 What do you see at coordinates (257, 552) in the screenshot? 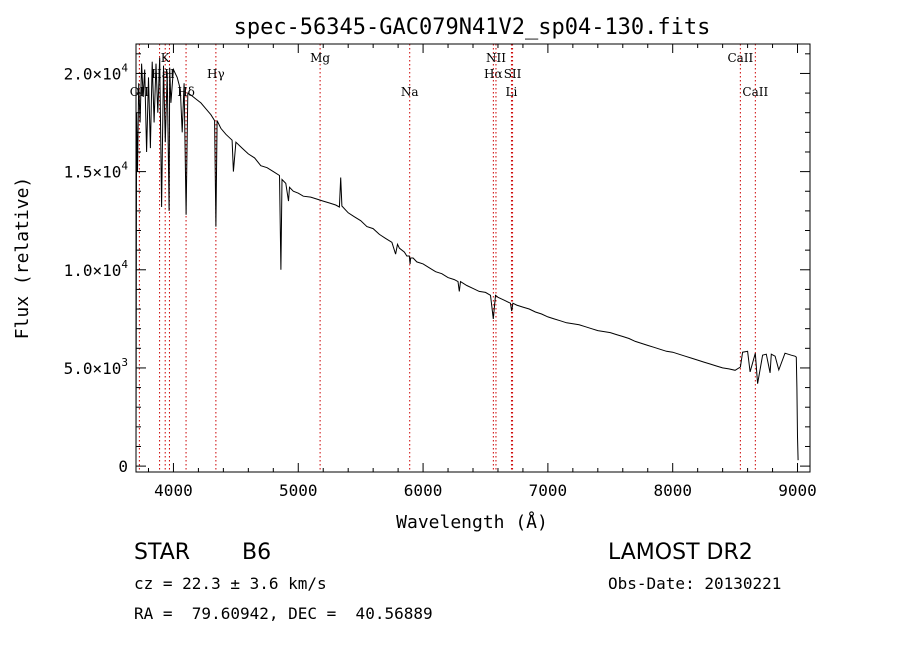
I see `object-subclass: B6` at bounding box center [257, 552].